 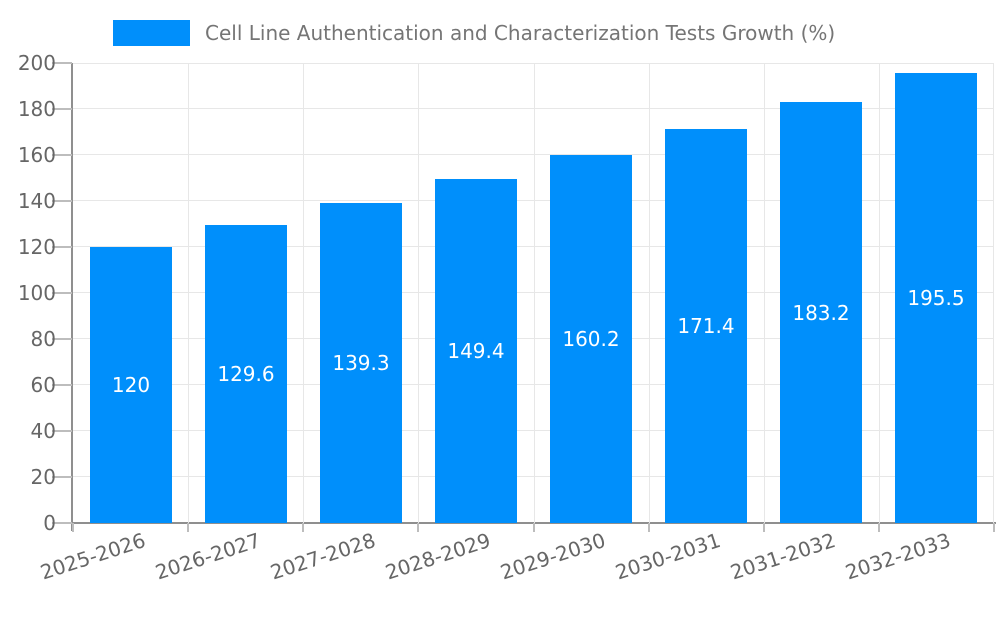 What do you see at coordinates (49, 523) in the screenshot?
I see `y-tick-label: 0` at bounding box center [49, 523].